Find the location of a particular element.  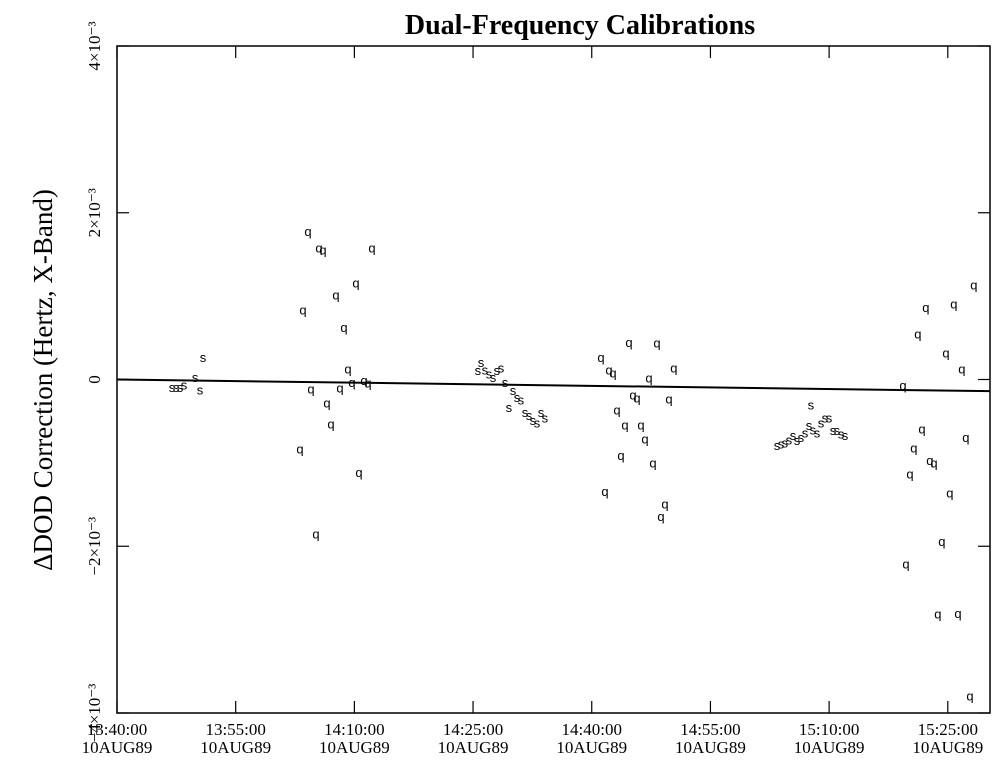

x-tick-label: 14:55:00 10AUG89 is located at coordinates (710, 738).